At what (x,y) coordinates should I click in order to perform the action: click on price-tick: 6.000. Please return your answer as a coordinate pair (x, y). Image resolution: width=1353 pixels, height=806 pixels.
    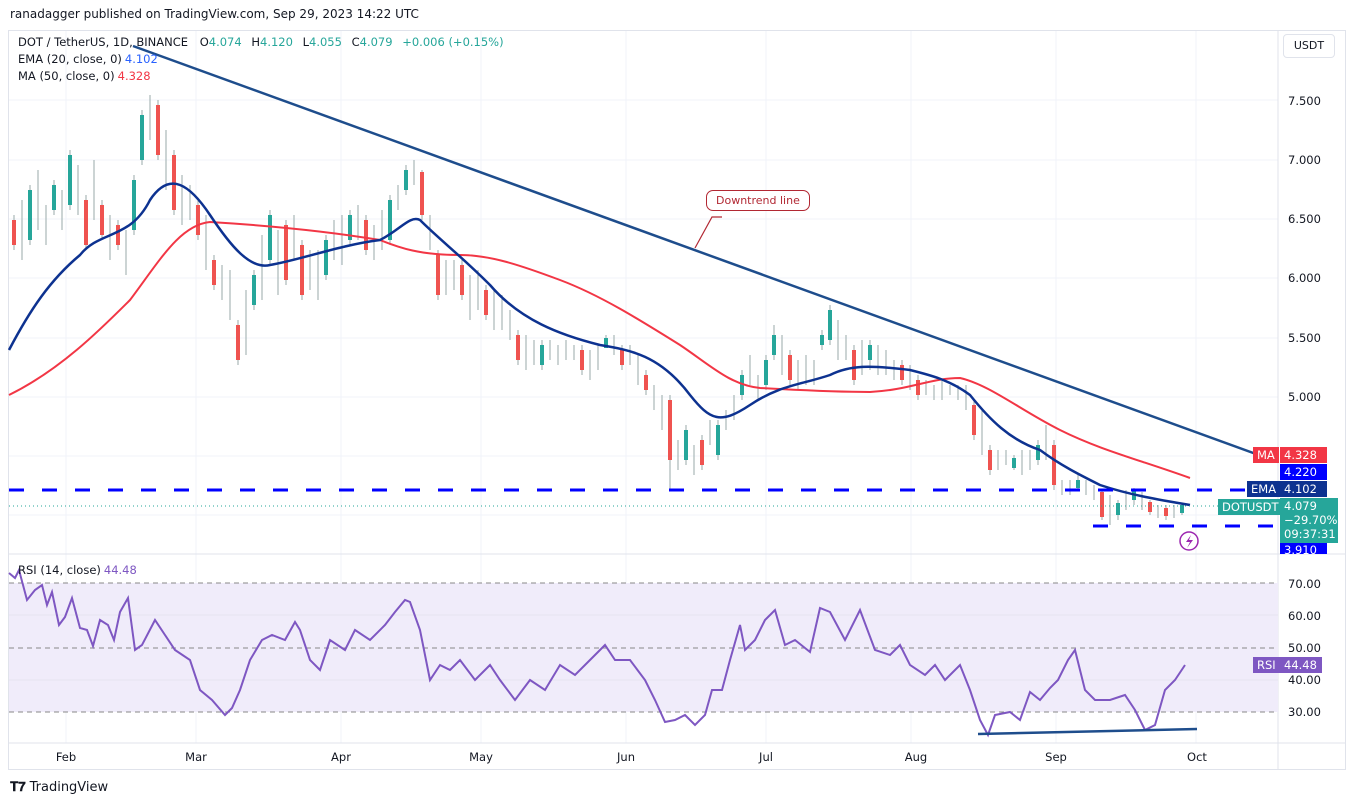
    Looking at the image, I should click on (1304, 278).